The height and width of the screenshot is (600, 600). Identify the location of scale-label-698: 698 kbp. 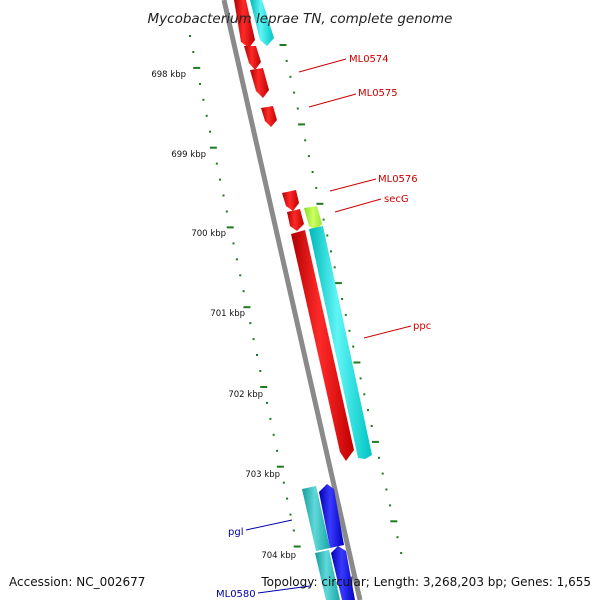
(168, 75).